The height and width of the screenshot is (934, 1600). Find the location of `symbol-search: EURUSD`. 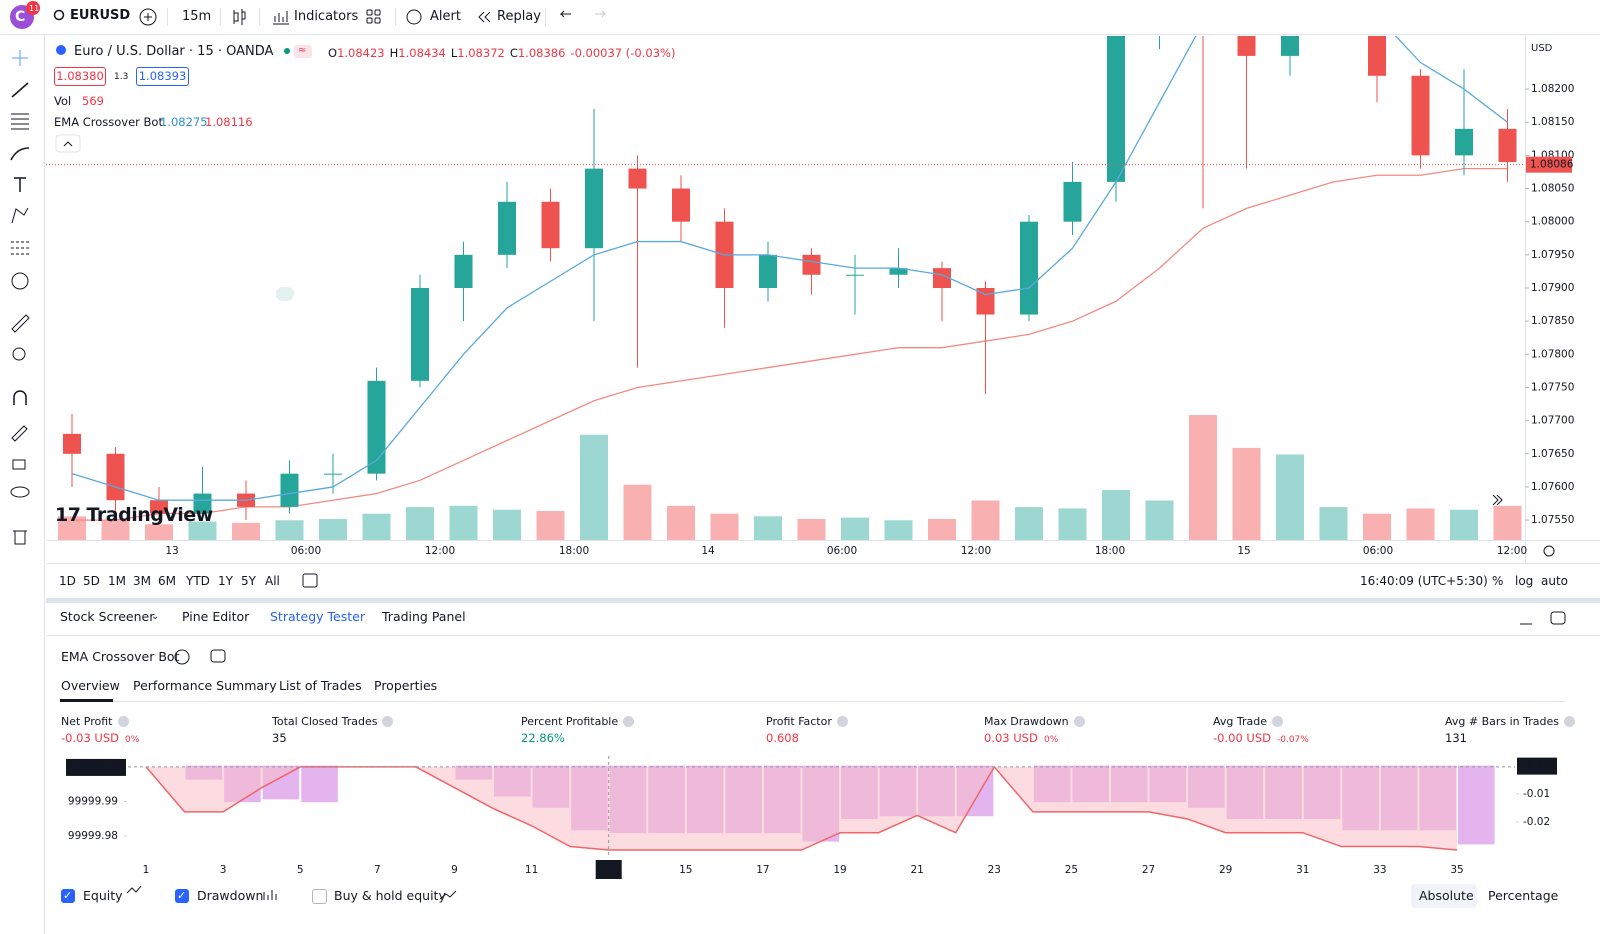

symbol-search: EURUSD is located at coordinates (100, 15).